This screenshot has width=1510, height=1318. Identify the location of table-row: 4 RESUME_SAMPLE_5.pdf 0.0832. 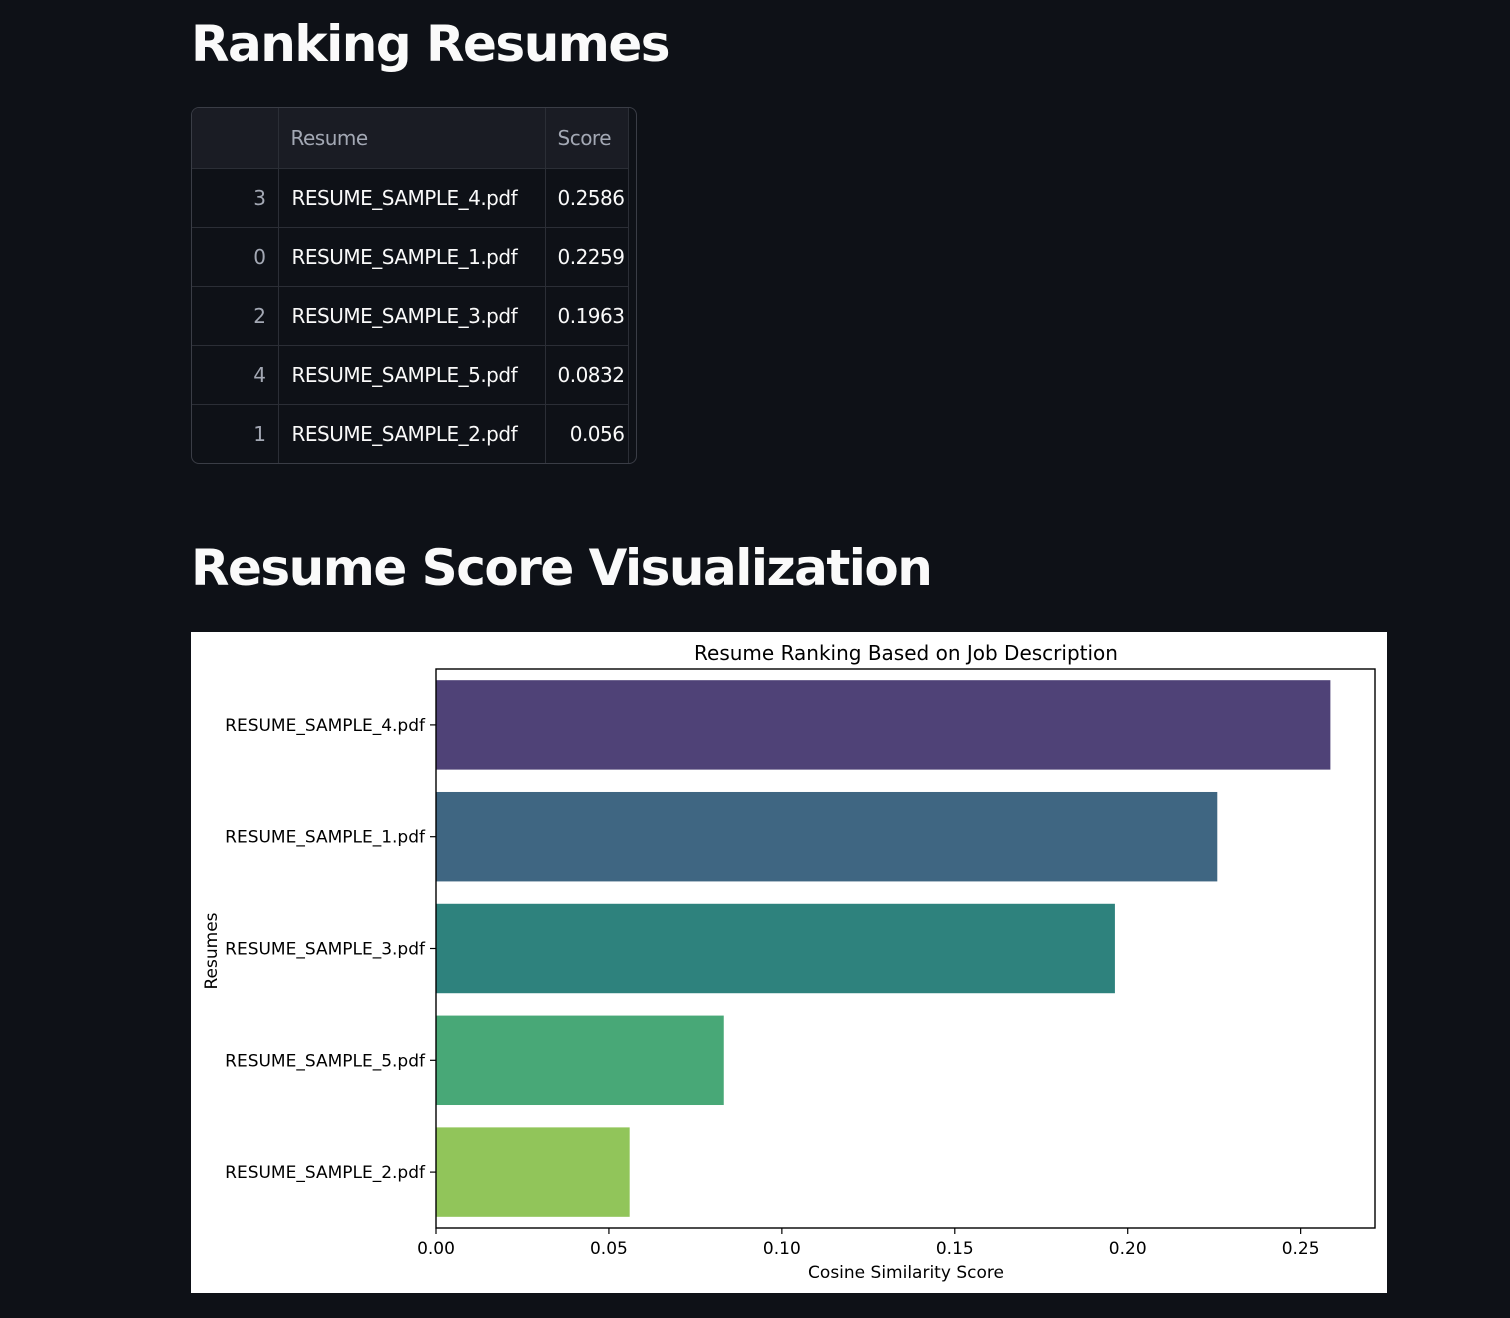
(411, 375).